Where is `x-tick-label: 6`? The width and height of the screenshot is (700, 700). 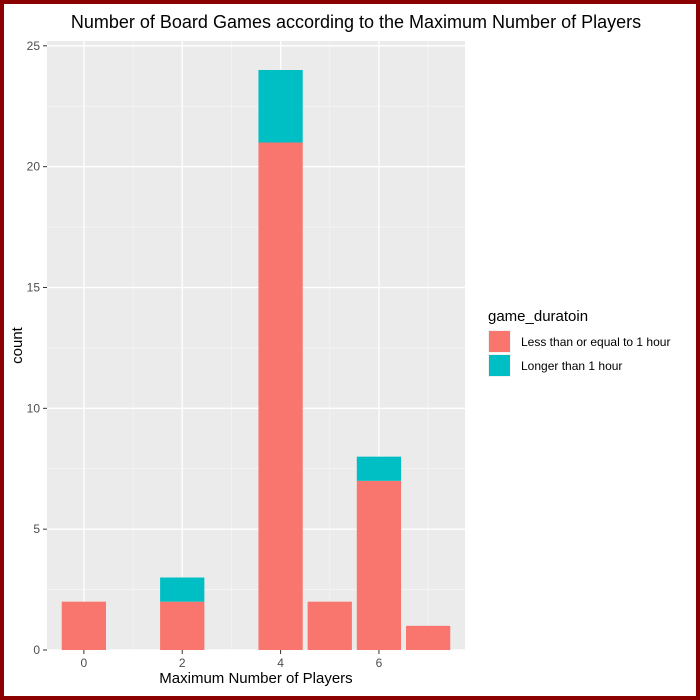 x-tick-label: 6 is located at coordinates (379, 663).